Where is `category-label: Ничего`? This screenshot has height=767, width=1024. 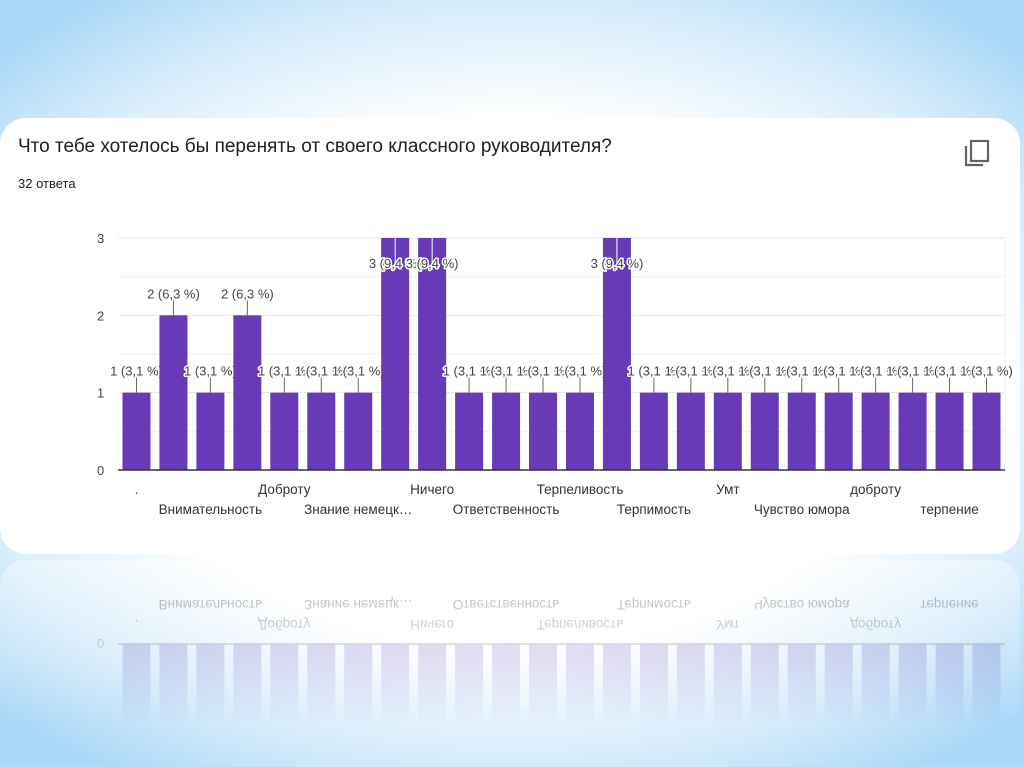
category-label: Ничего is located at coordinates (432, 489).